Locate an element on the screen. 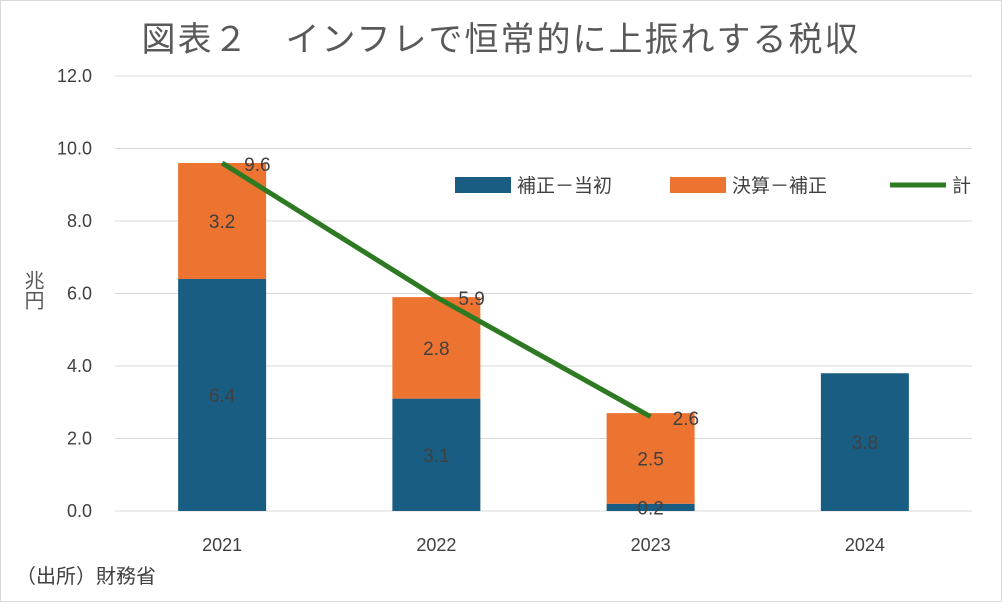  legend-label: 計 is located at coordinates (961, 186).